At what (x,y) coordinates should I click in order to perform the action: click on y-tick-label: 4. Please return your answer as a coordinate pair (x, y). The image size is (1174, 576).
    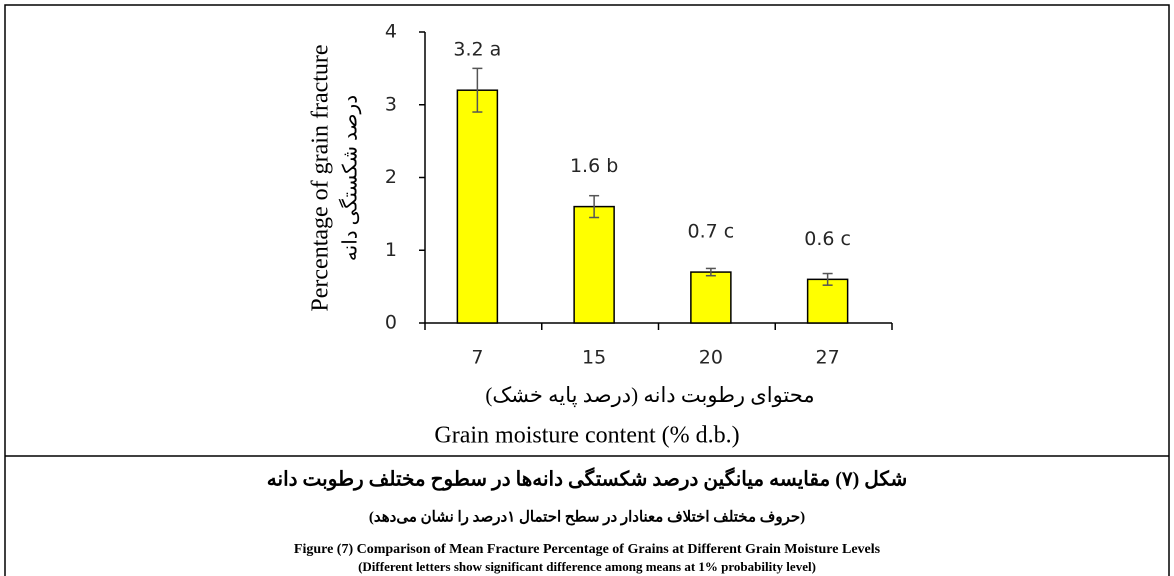
    Looking at the image, I should click on (391, 32).